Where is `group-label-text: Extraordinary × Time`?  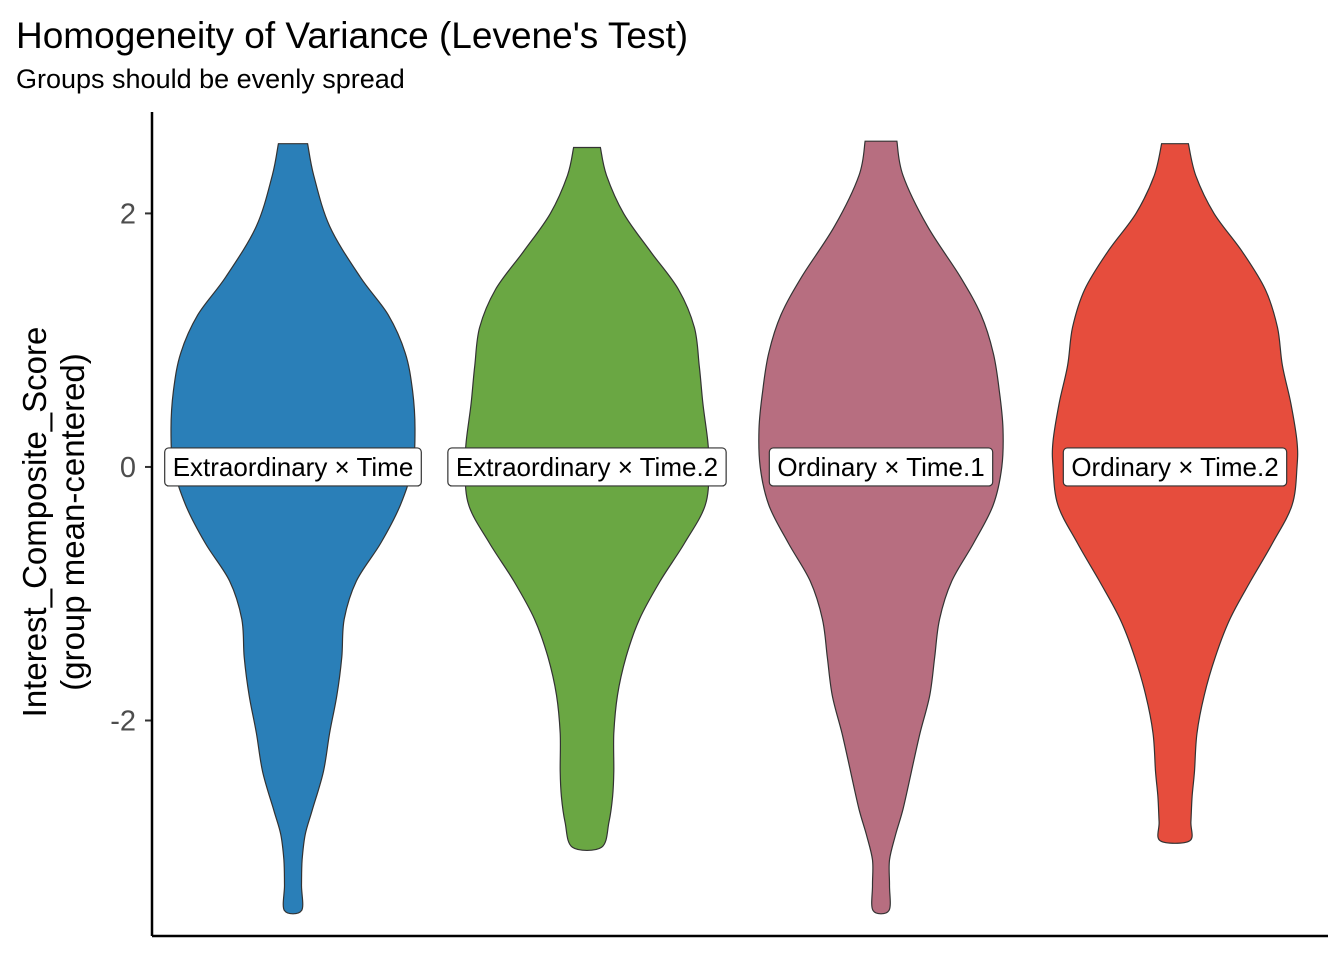
group-label-text: Extraordinary × Time is located at coordinates (293, 467).